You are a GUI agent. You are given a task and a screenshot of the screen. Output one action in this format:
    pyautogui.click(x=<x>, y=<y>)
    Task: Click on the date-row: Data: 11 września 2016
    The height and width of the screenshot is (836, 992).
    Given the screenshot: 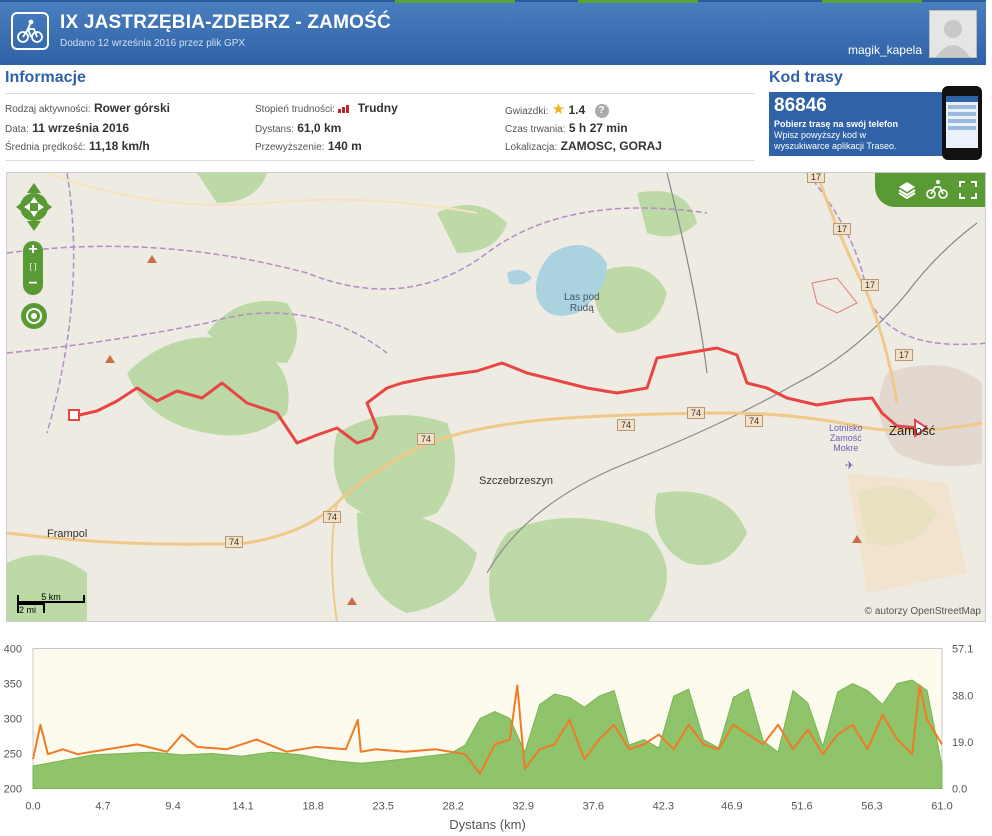 What is the action you would take?
    pyautogui.click(x=67, y=128)
    